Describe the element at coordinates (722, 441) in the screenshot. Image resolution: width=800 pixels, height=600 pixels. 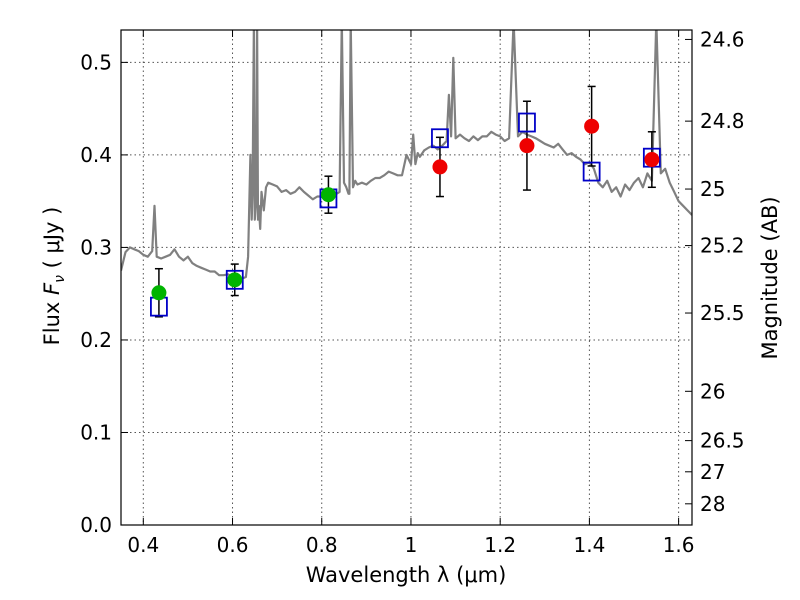
I see `y2-tick-label: 26.5` at that location.